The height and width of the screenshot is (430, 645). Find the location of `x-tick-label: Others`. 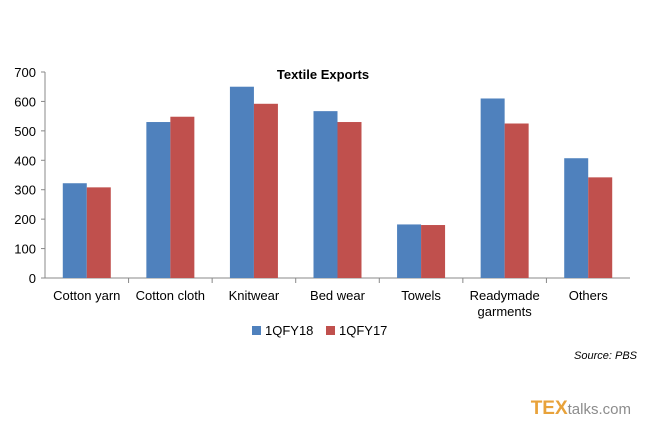

x-tick-label: Others is located at coordinates (589, 295).